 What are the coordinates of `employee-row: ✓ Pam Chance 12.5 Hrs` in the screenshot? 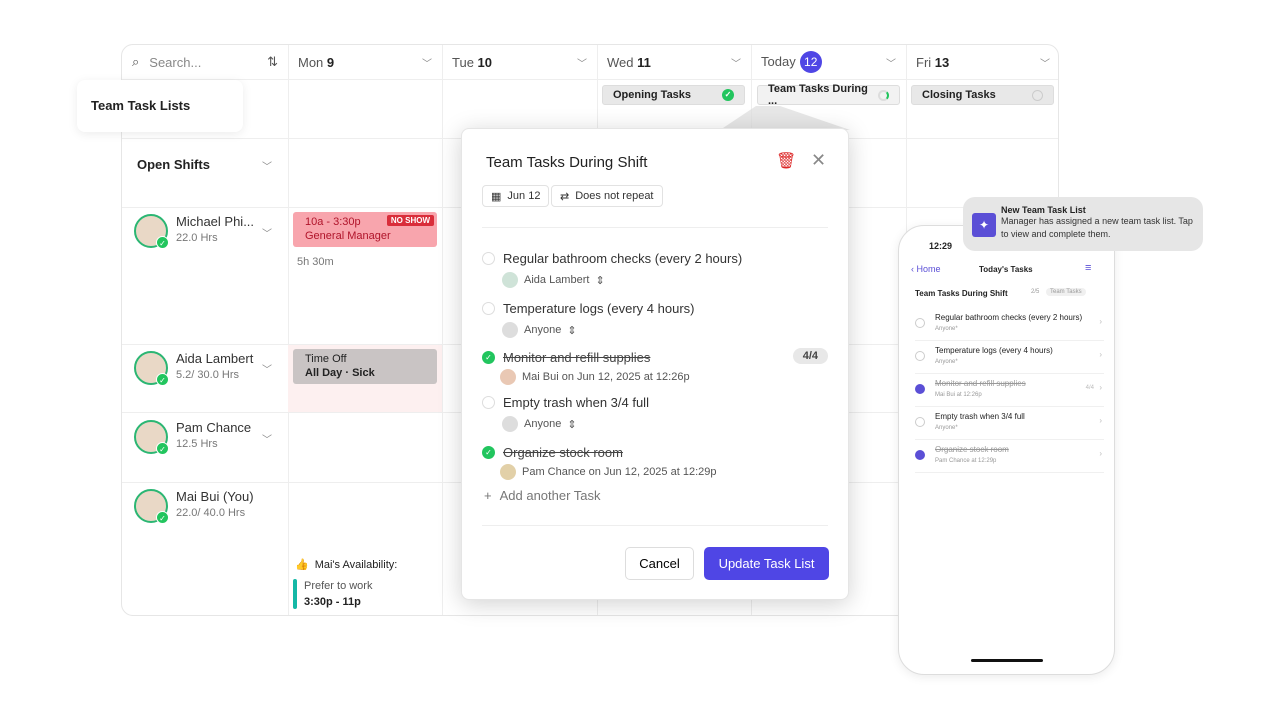 It's located at (192, 437).